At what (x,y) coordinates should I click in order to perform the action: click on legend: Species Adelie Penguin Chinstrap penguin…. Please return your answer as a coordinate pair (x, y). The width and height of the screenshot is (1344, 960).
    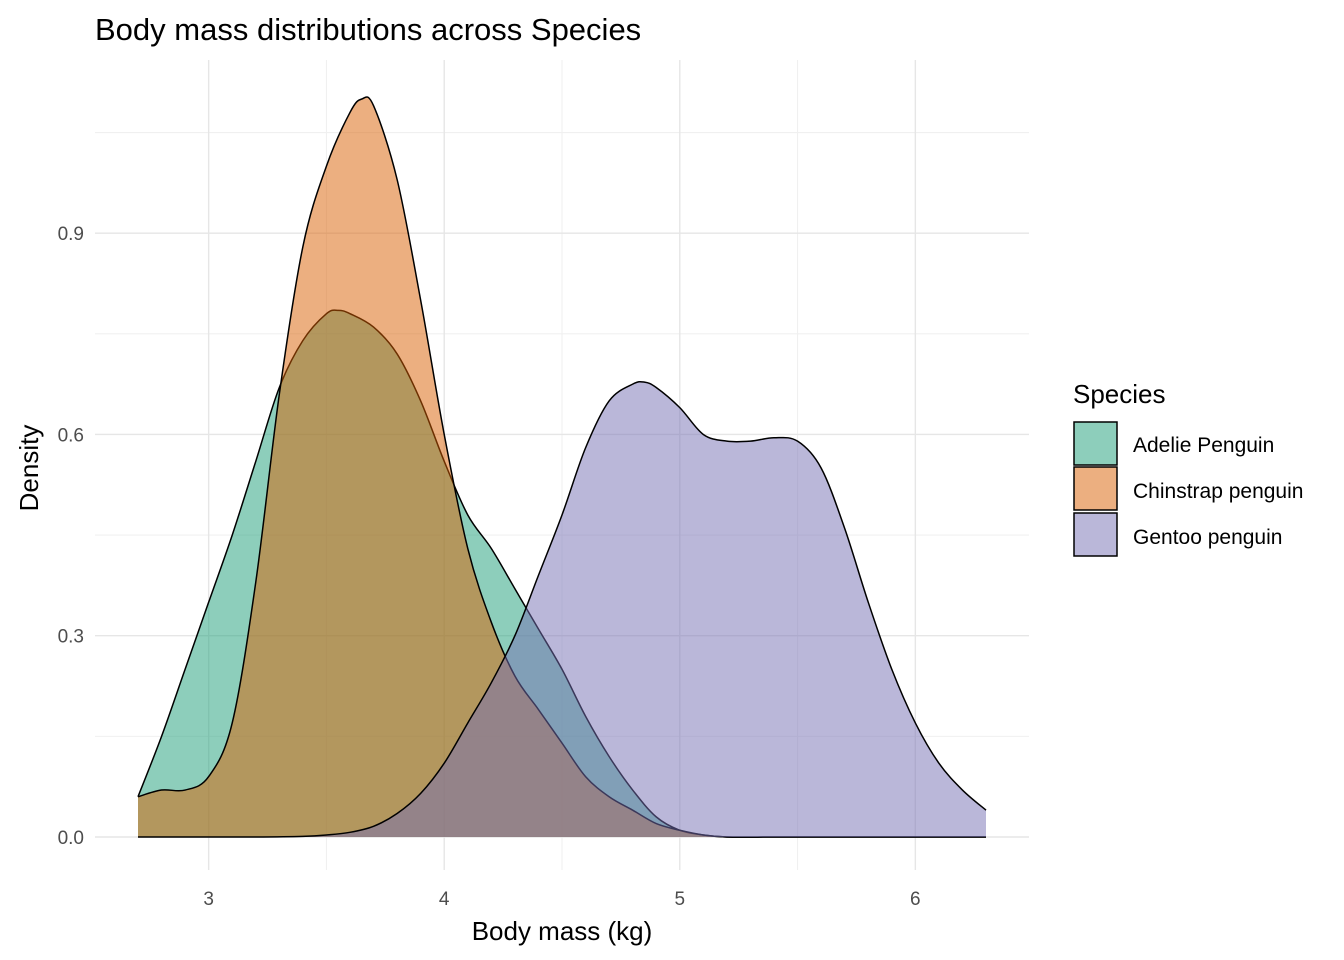
    Looking at the image, I should click on (1188, 468).